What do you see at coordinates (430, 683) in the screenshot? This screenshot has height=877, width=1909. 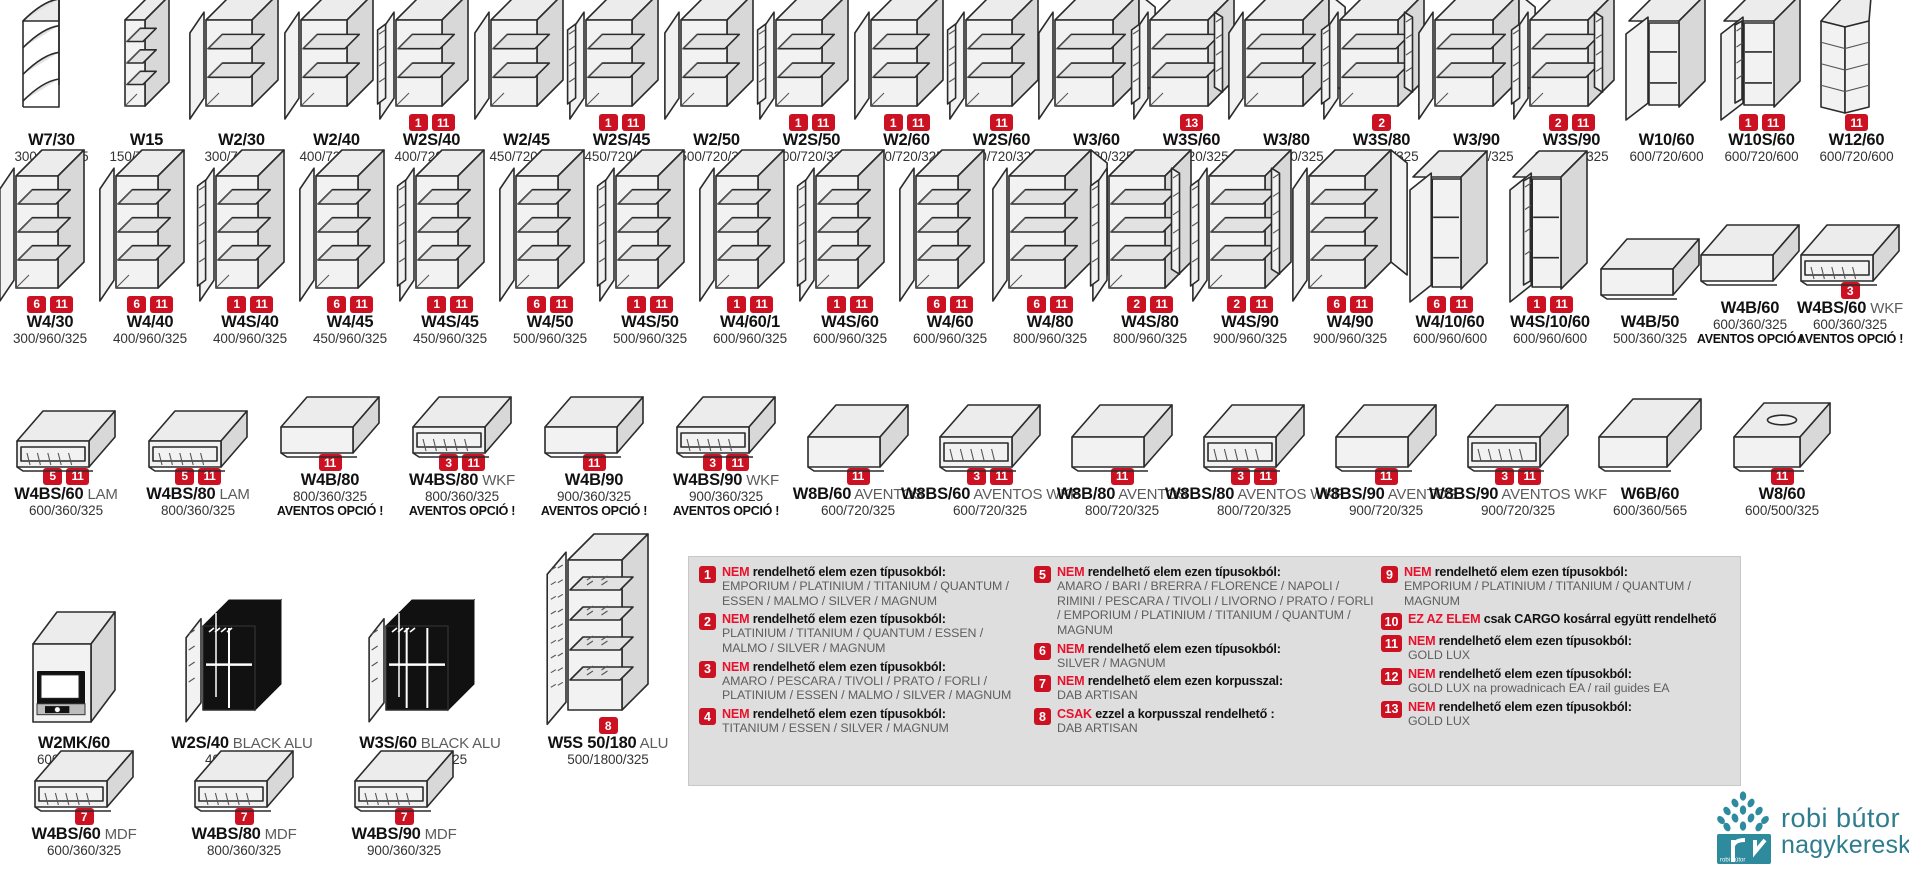 I see `product-cell: W3S/60 BLACK ALU600/720/325` at bounding box center [430, 683].